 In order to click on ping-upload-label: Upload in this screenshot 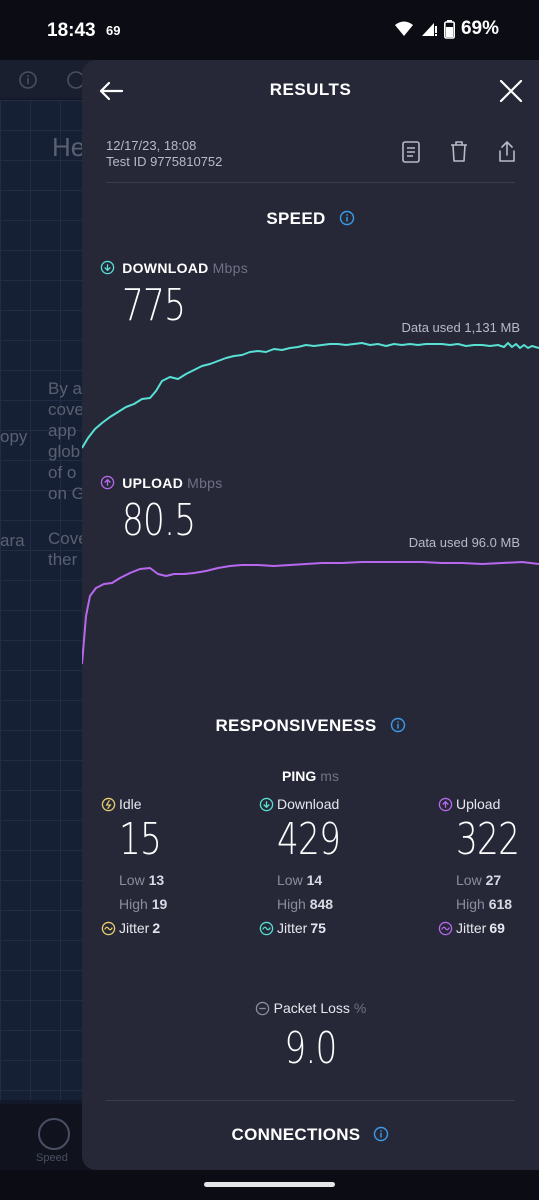, I will do `click(487, 804)`.